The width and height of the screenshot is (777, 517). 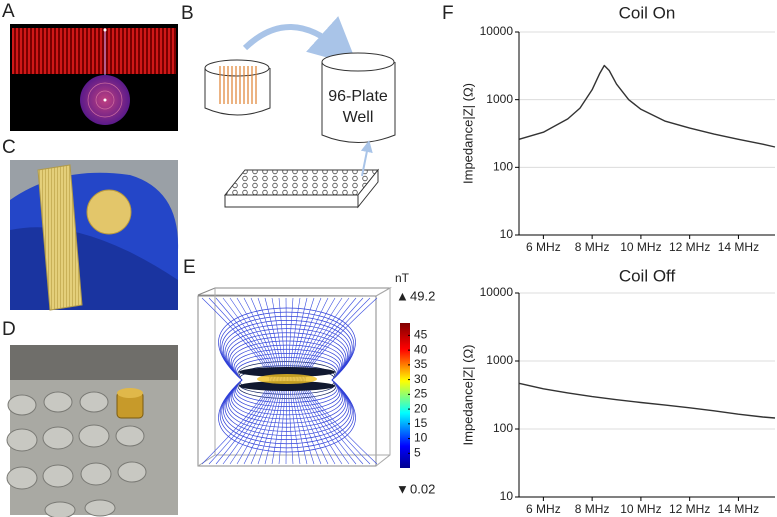 I want to click on colorbar, so click(x=405, y=395).